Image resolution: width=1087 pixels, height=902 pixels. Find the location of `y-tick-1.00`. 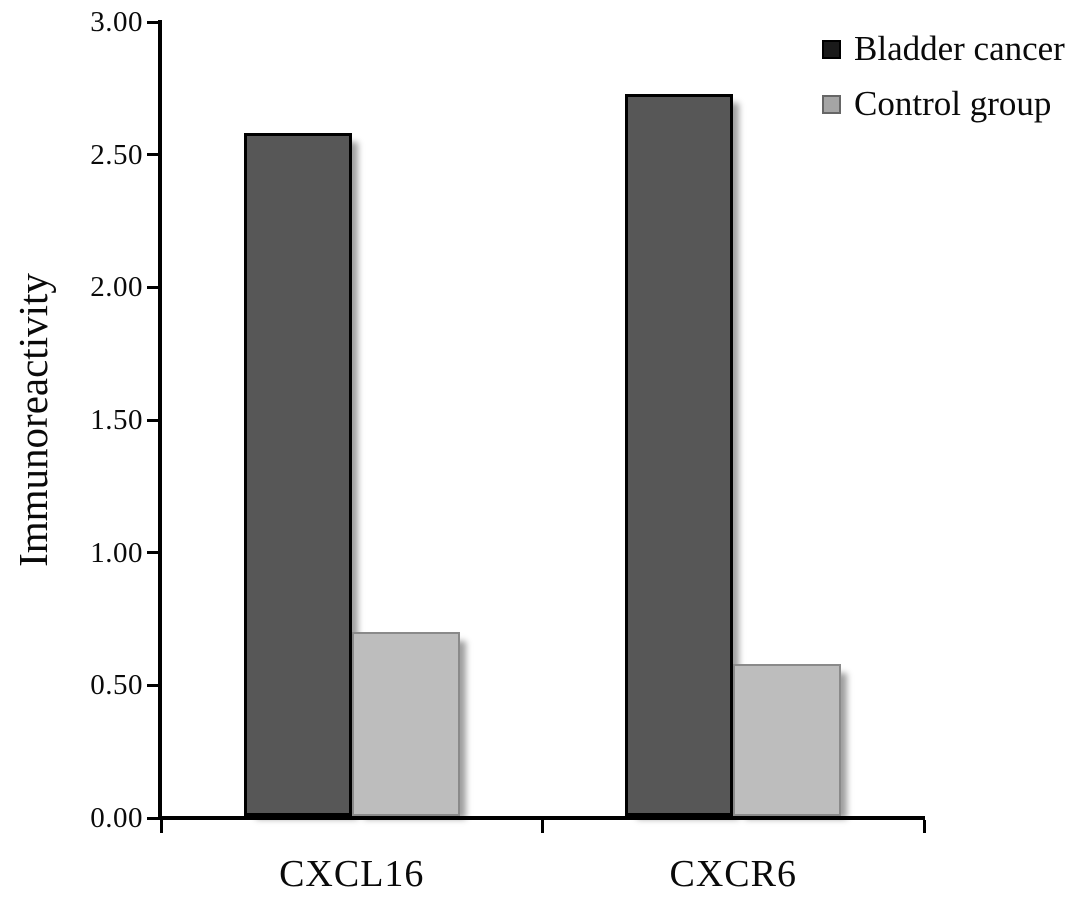

y-tick-1.00 is located at coordinates (153, 553).